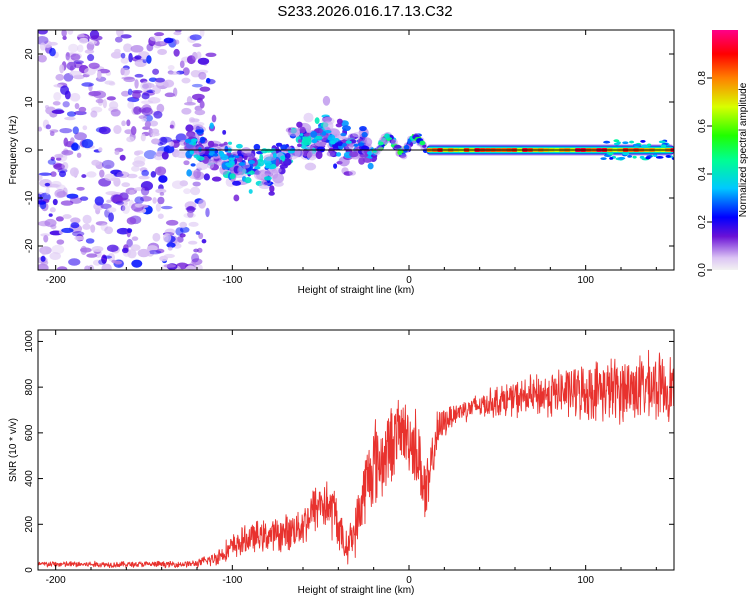 This screenshot has height=600, width=750. Describe the element at coordinates (56, 280) in the screenshot. I see `spectrogram-x-tick-label: -200` at that location.